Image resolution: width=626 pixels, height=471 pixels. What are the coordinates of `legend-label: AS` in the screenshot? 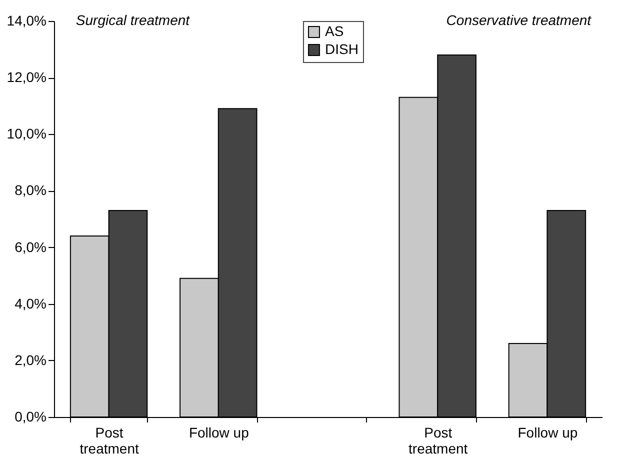 It's located at (334, 31).